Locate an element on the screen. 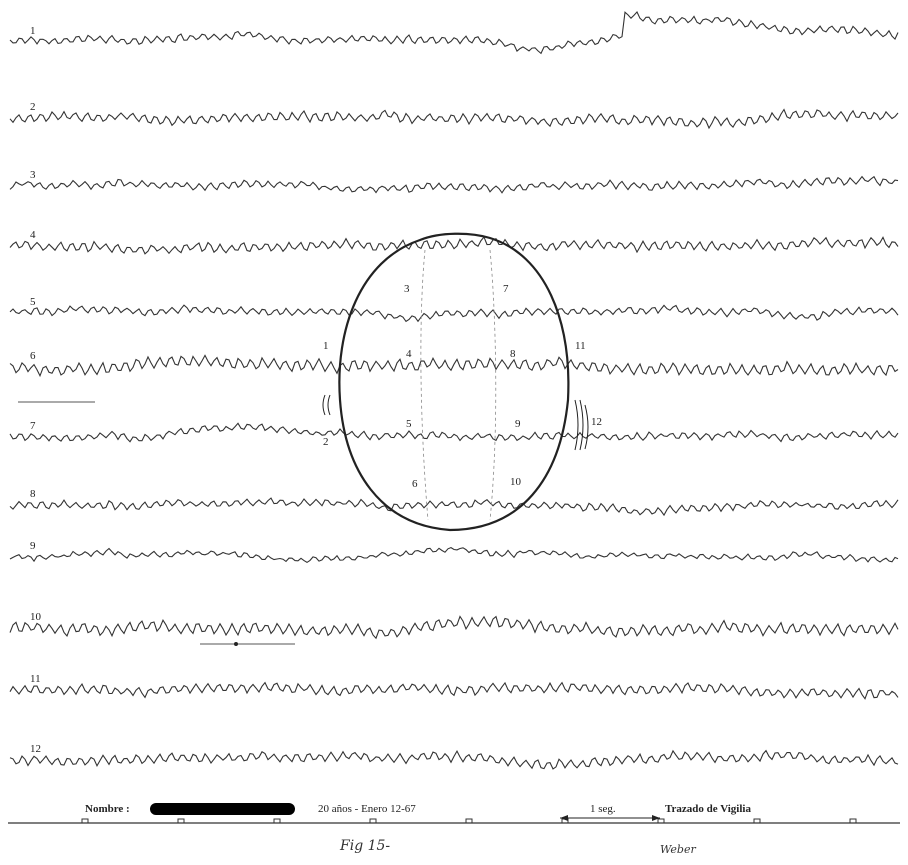 Image resolution: width=908 pixels, height=865 pixels. channel-label: 6 is located at coordinates (33, 356).